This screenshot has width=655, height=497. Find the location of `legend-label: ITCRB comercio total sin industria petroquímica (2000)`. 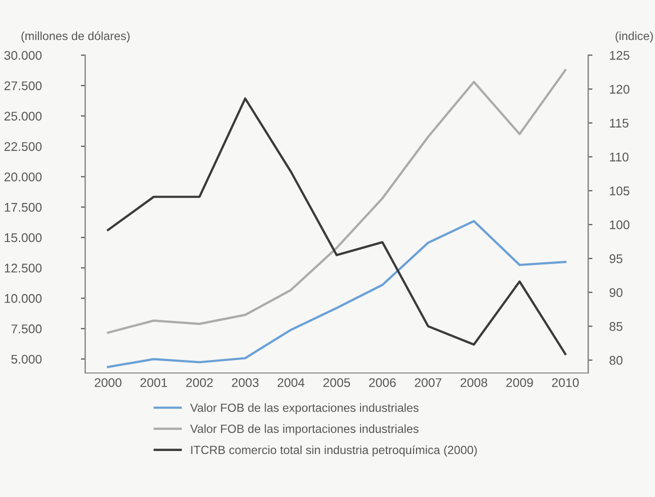

legend-label: ITCRB comercio total sin industria petroquímica (2000) is located at coordinates (334, 450).